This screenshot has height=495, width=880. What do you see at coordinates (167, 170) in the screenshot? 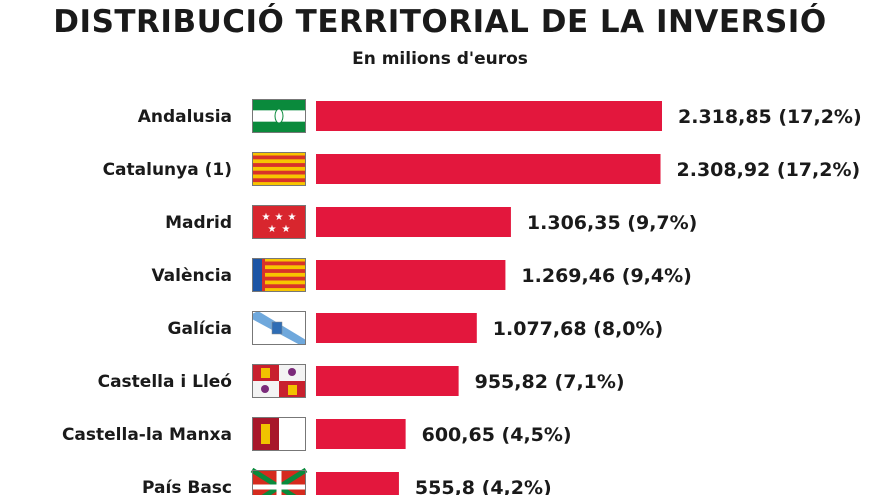
I see `category-label: Catalunya (1)` at bounding box center [167, 170].